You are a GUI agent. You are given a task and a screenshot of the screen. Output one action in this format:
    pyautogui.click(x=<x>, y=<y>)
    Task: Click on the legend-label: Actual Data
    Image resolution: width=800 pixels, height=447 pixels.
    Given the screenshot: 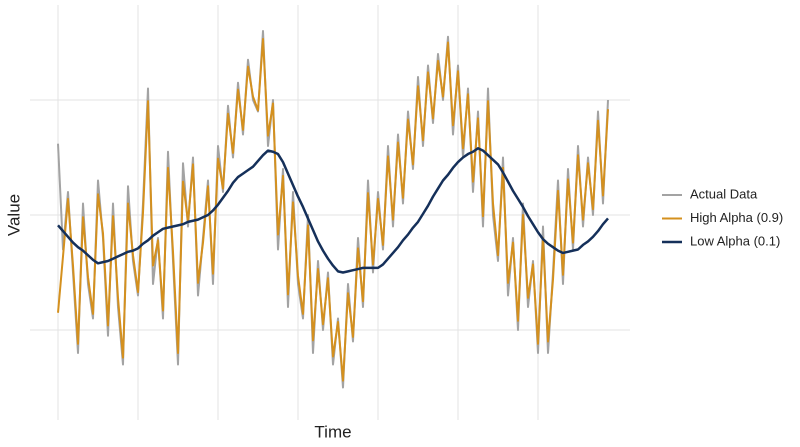 What is the action you would take?
    pyautogui.click(x=724, y=193)
    